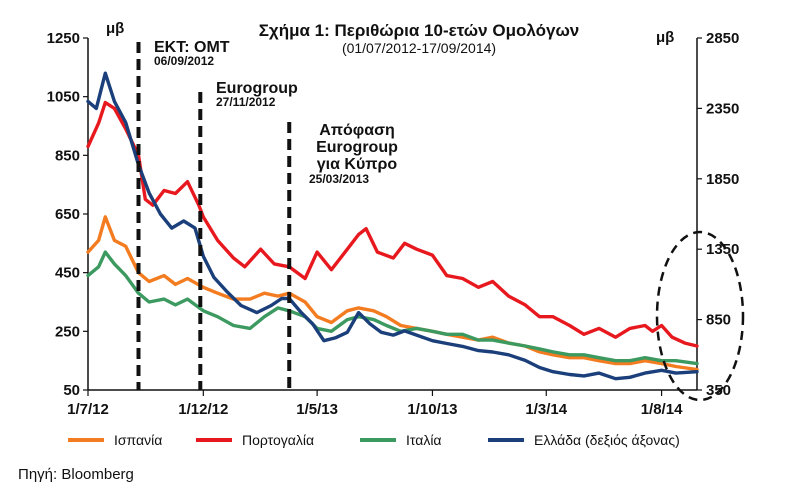 The image size is (794, 497). Describe the element at coordinates (700, 316) in the screenshot. I see `highlight-ellipse` at that location.